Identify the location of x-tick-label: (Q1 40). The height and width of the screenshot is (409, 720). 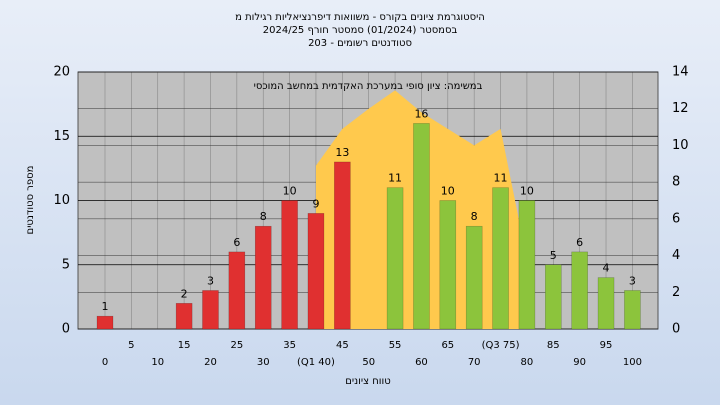
(316, 362).